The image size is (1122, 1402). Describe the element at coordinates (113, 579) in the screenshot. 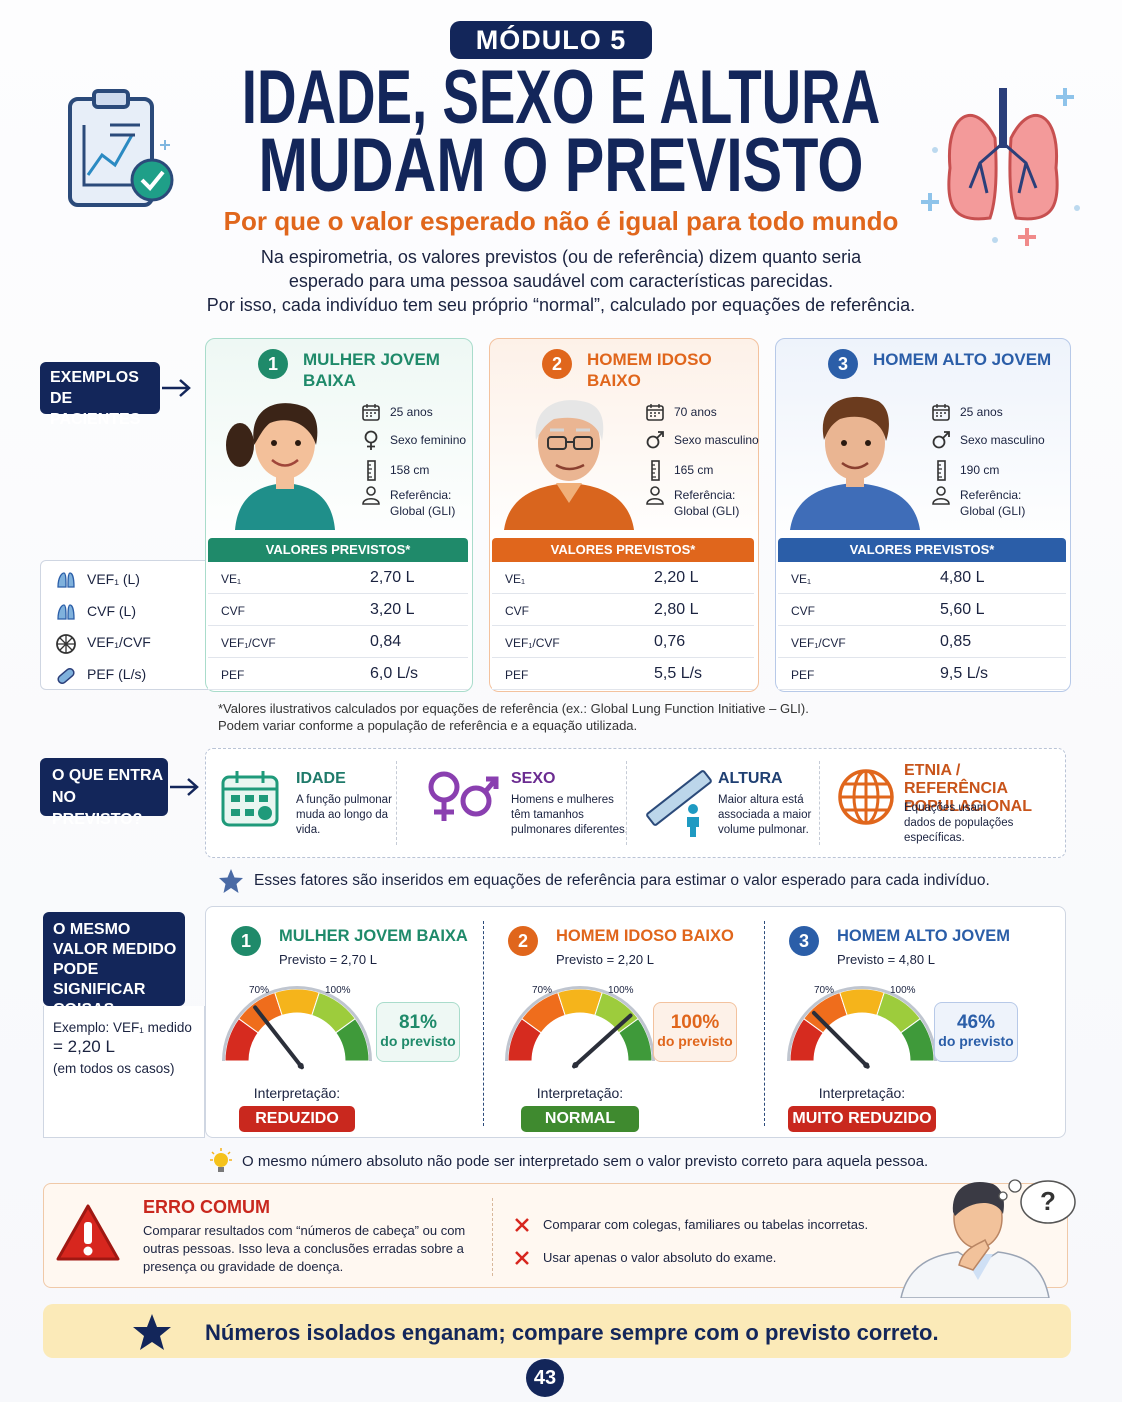

I see `legend-label: VEF₁ (L)` at that location.